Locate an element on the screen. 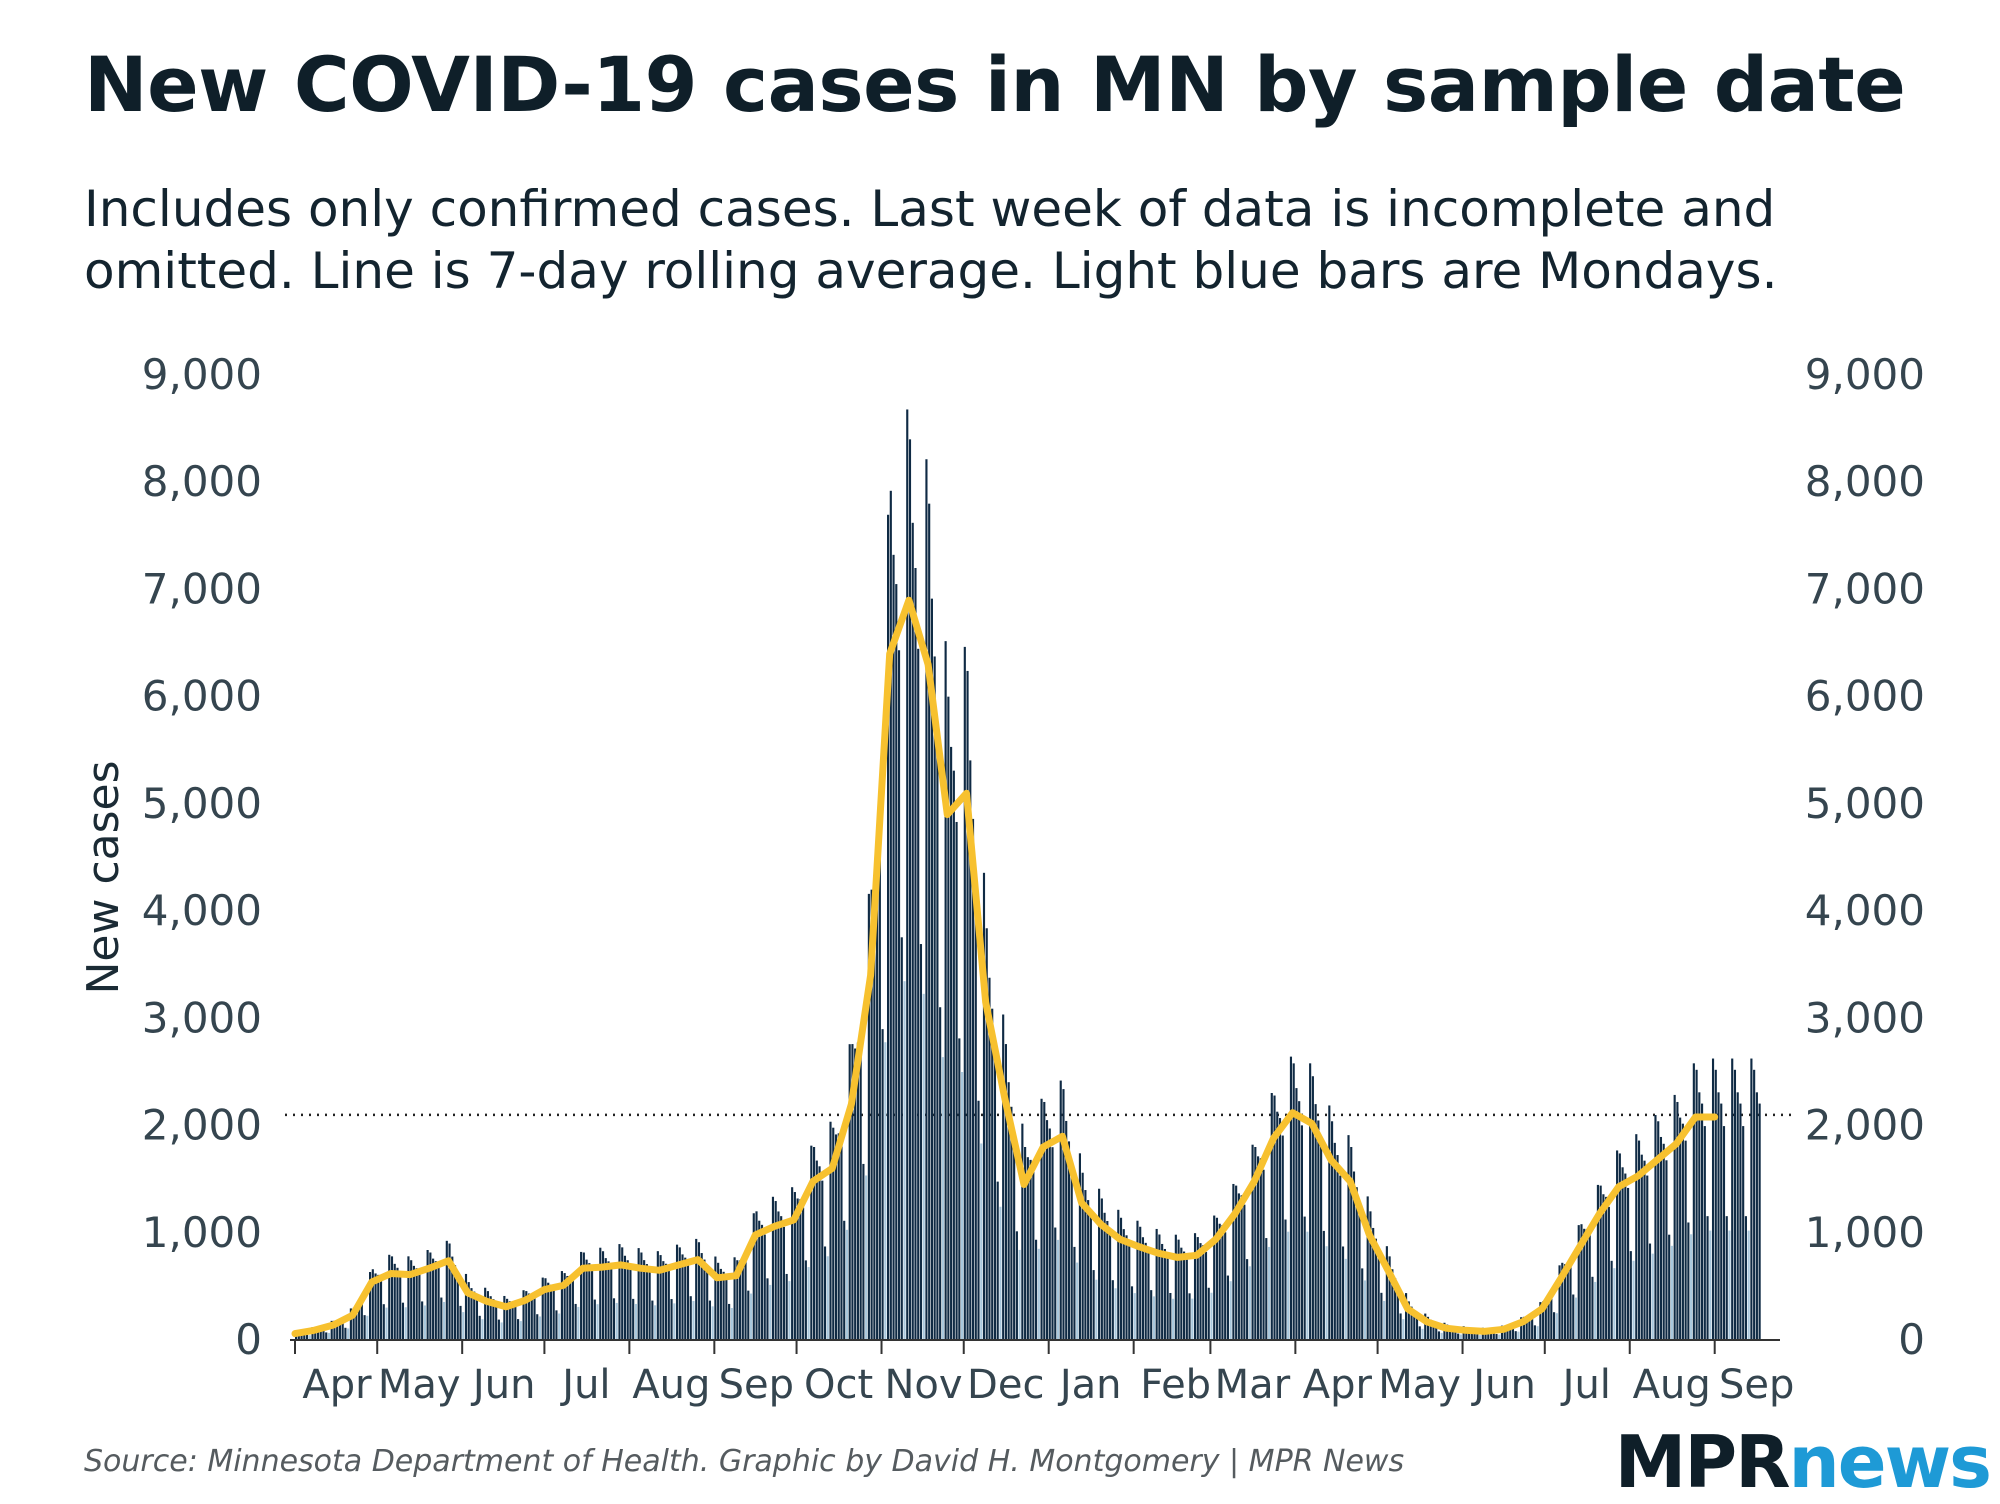 This screenshot has height=1504, width=2000. y-tick-label-right: 7,000 is located at coordinates (1865, 588).